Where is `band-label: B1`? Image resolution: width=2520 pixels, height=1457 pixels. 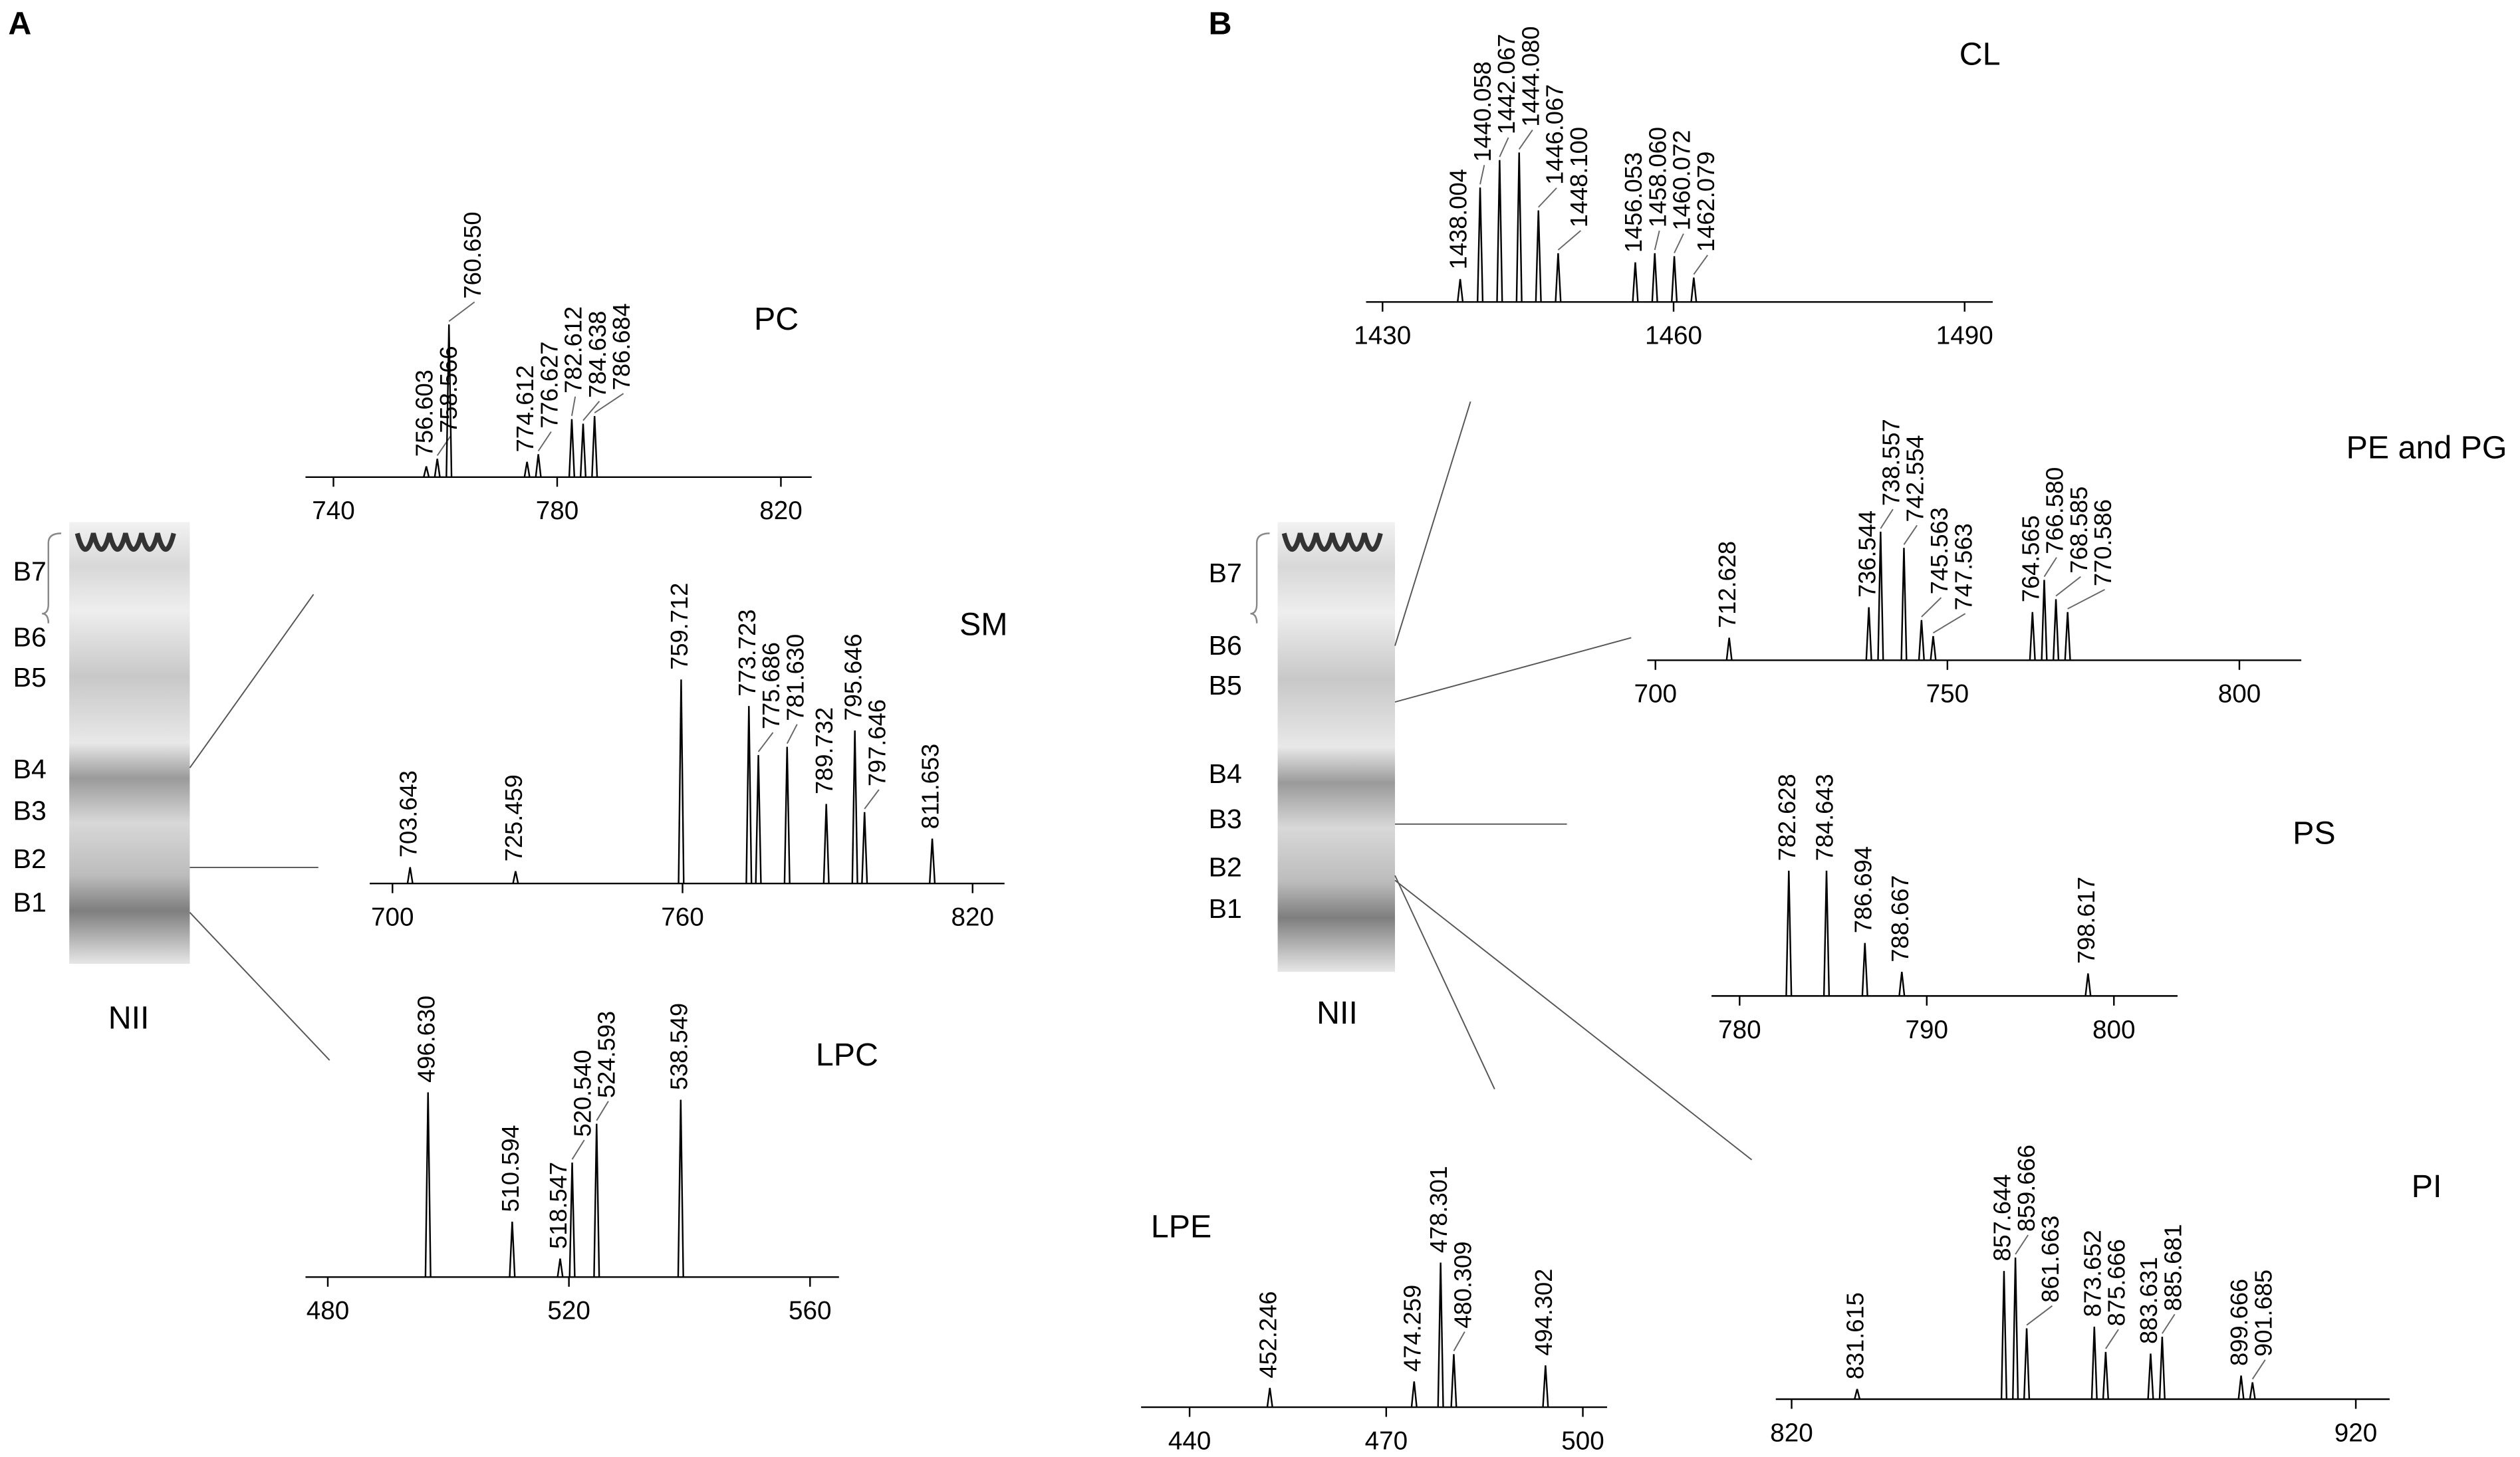 band-label: B1 is located at coordinates (30, 902).